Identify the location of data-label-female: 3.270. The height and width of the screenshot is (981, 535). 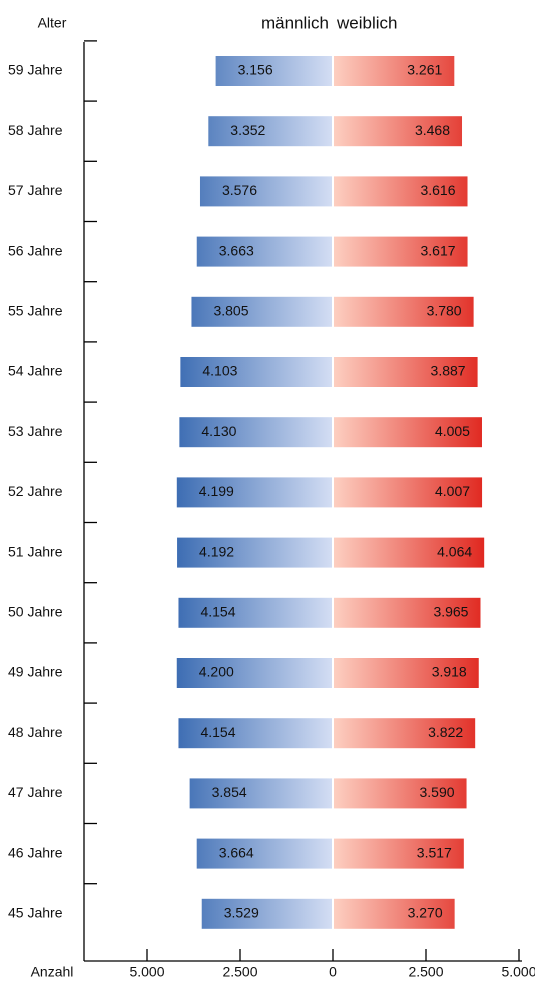
(425, 913).